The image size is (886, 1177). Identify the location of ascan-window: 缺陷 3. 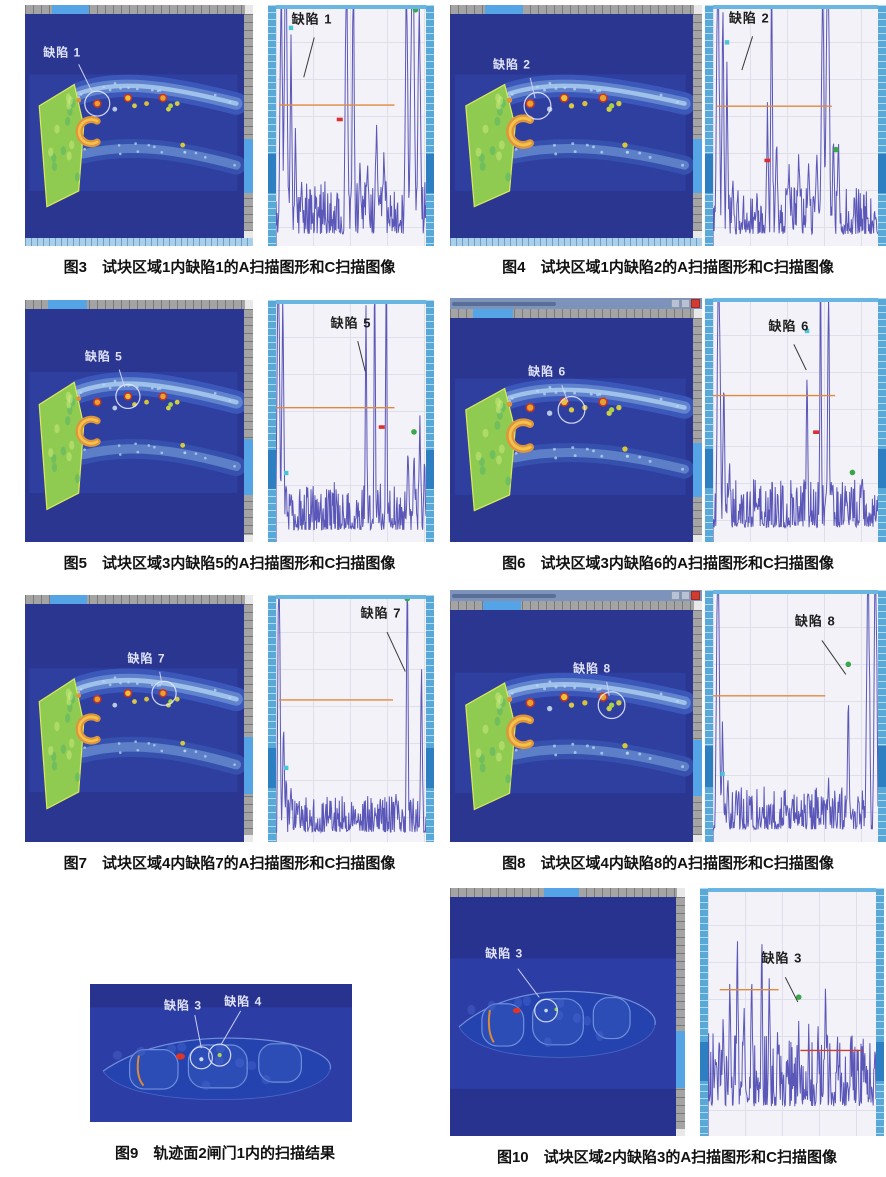
(792, 1012).